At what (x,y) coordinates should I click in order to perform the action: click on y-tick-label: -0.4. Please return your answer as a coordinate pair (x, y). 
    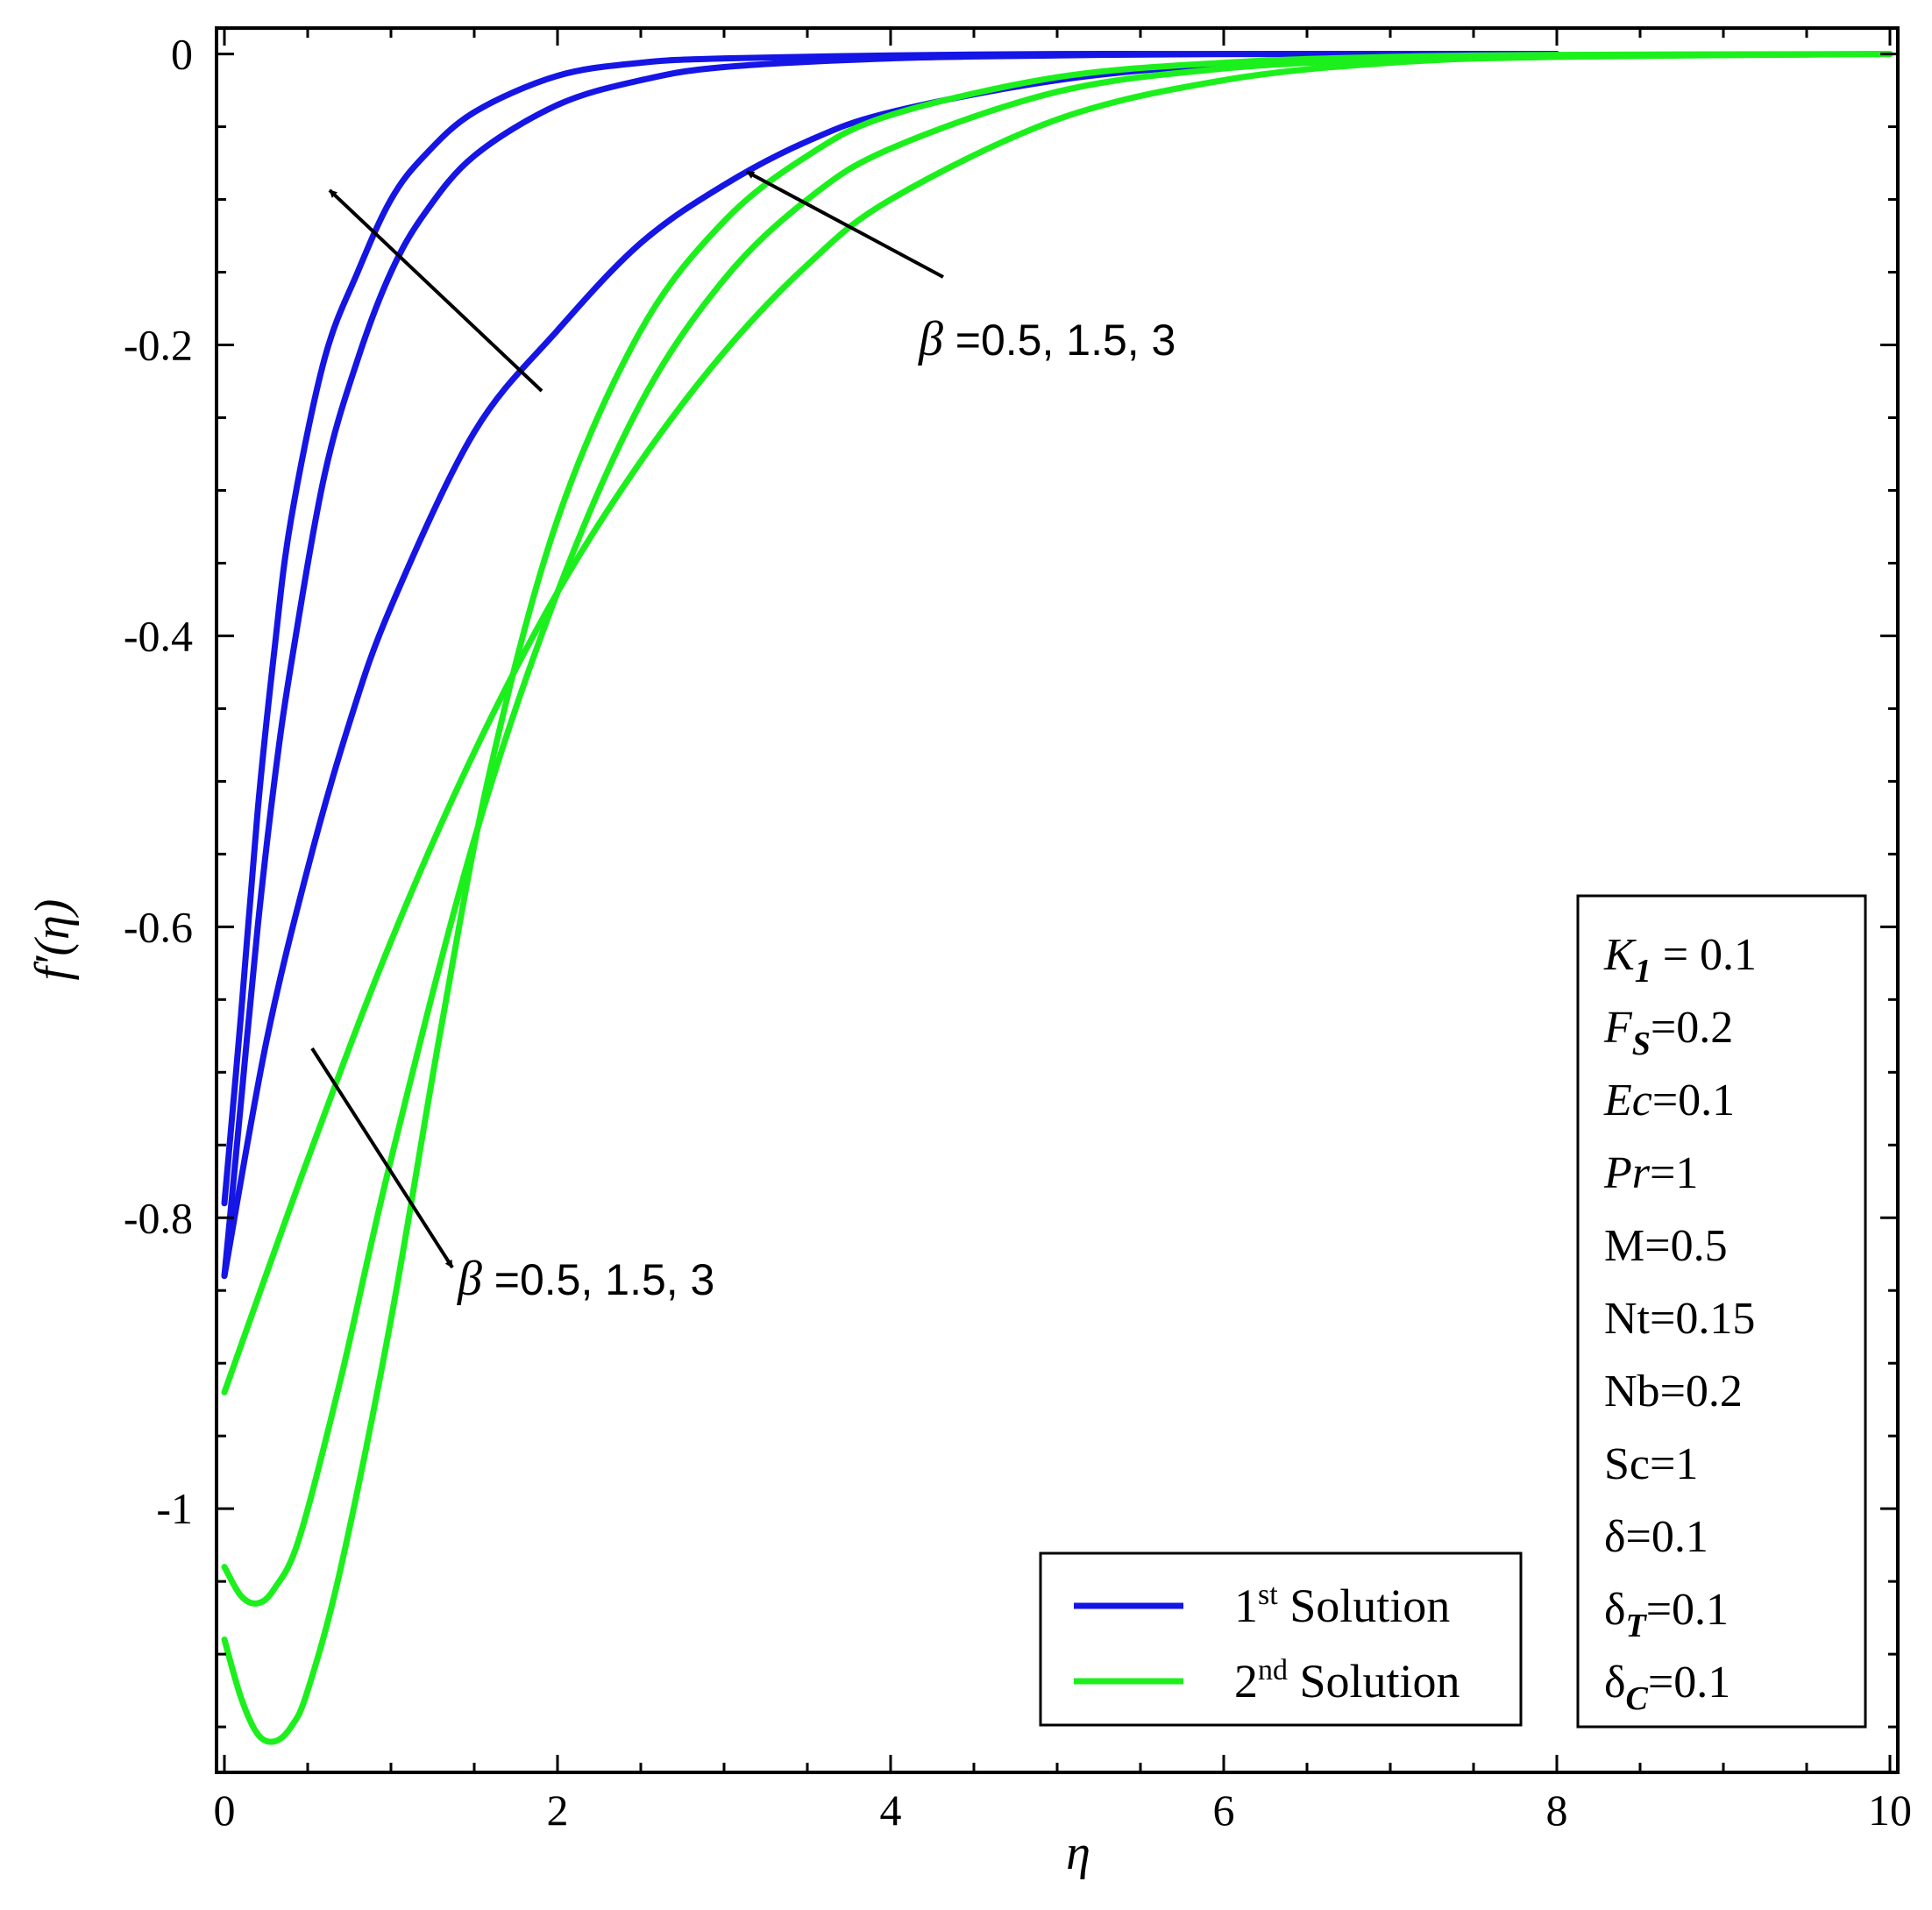
    Looking at the image, I should click on (158, 635).